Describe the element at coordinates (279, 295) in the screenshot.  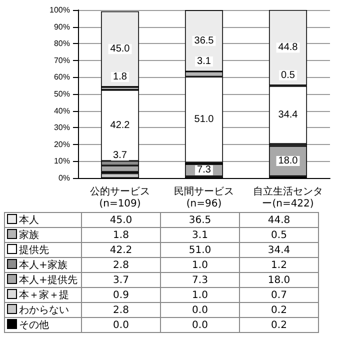
I see `data-label: 0.7` at that location.